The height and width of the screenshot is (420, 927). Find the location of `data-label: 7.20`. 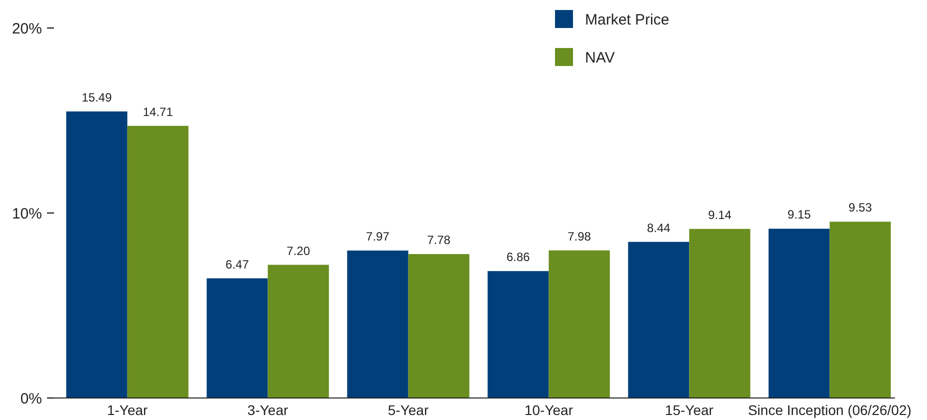

data-label: 7.20 is located at coordinates (298, 251).